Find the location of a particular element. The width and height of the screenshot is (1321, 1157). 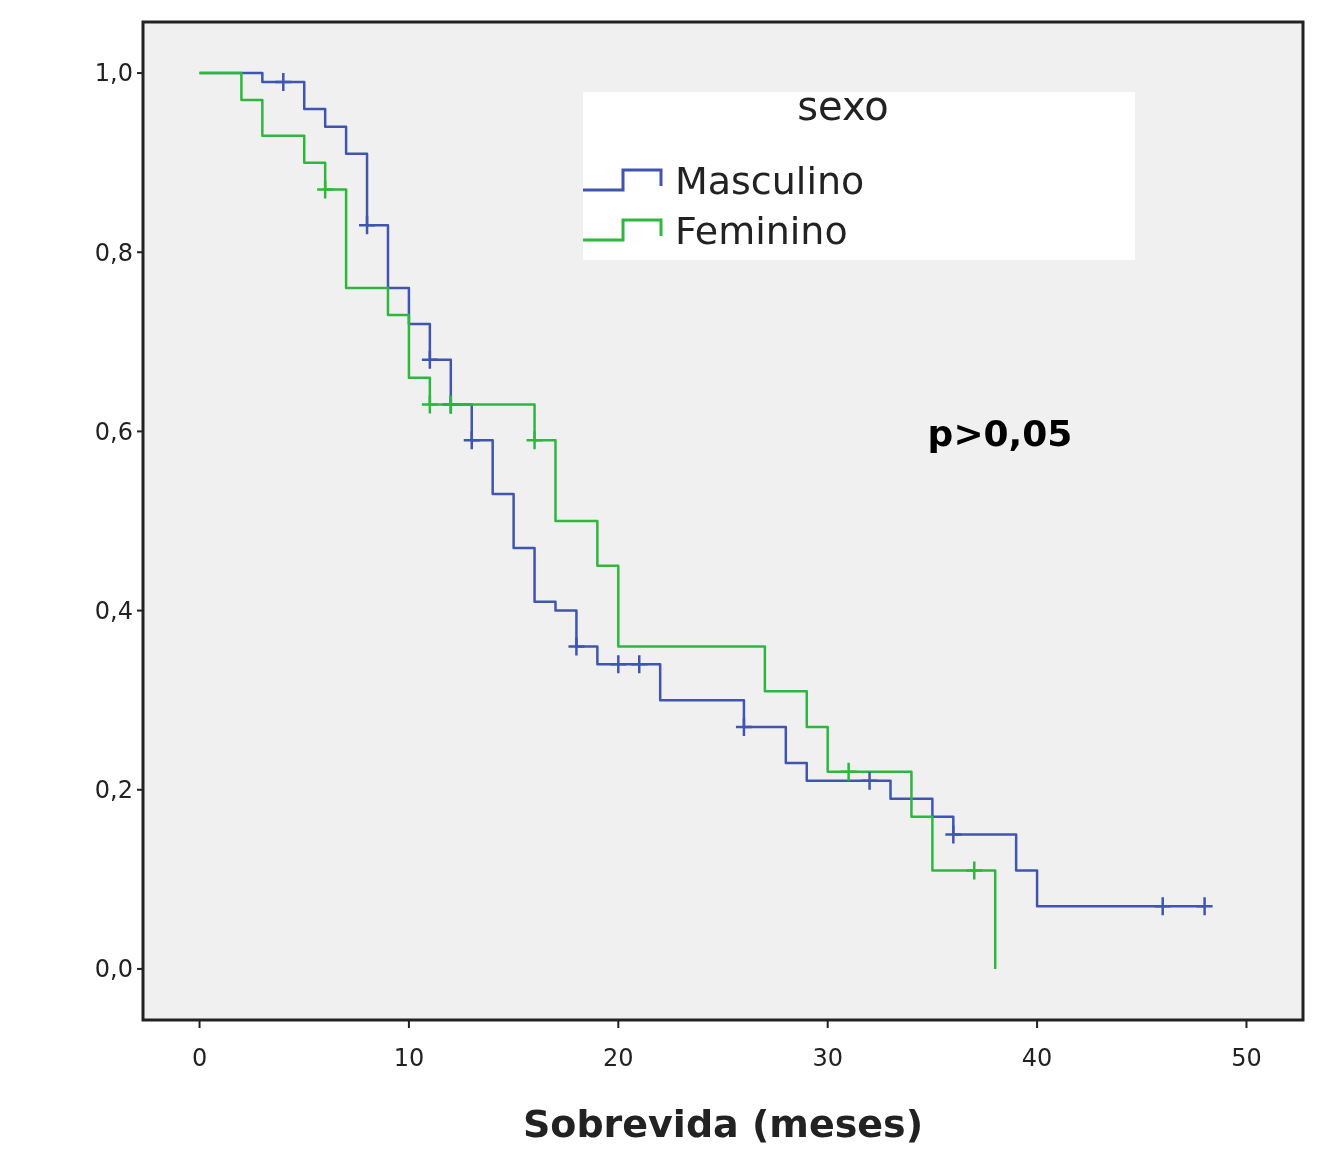

y-tick-label: 0,2 is located at coordinates (113, 790).